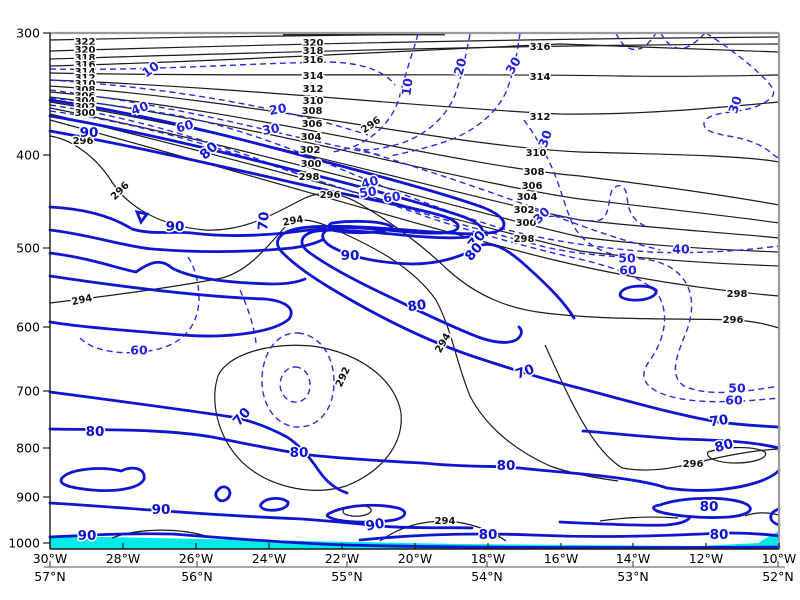  What do you see at coordinates (123, 558) in the screenshot?
I see `longitude-tick-label-28°W: 28°W` at bounding box center [123, 558].